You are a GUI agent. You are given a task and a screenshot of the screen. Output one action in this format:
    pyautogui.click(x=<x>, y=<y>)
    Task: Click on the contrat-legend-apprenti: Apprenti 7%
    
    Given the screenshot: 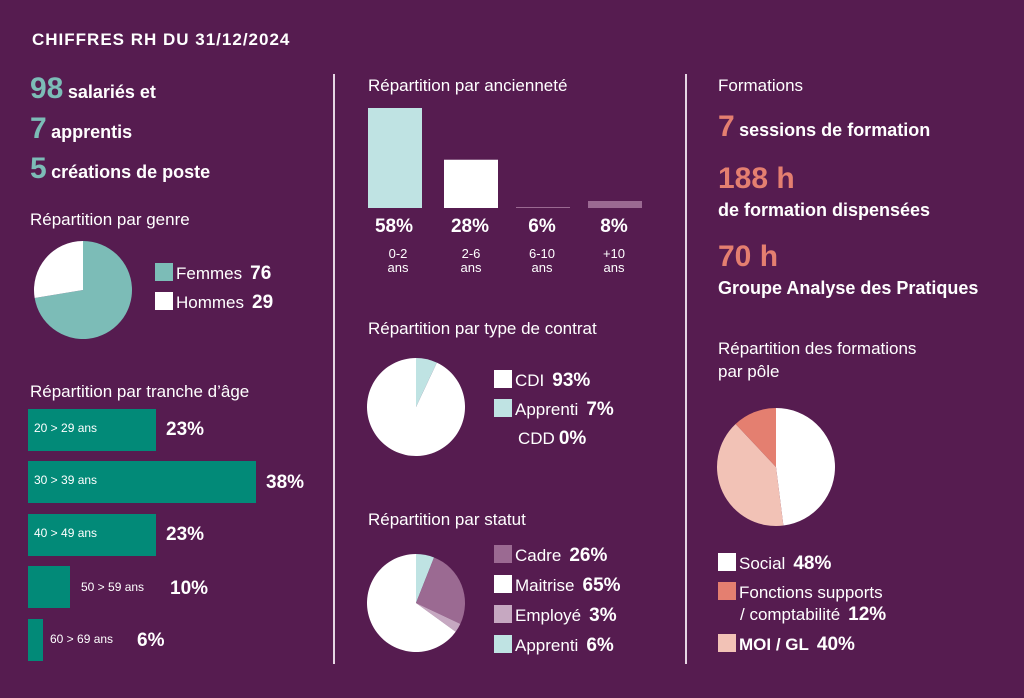 What is the action you would take?
    pyautogui.click(x=554, y=410)
    